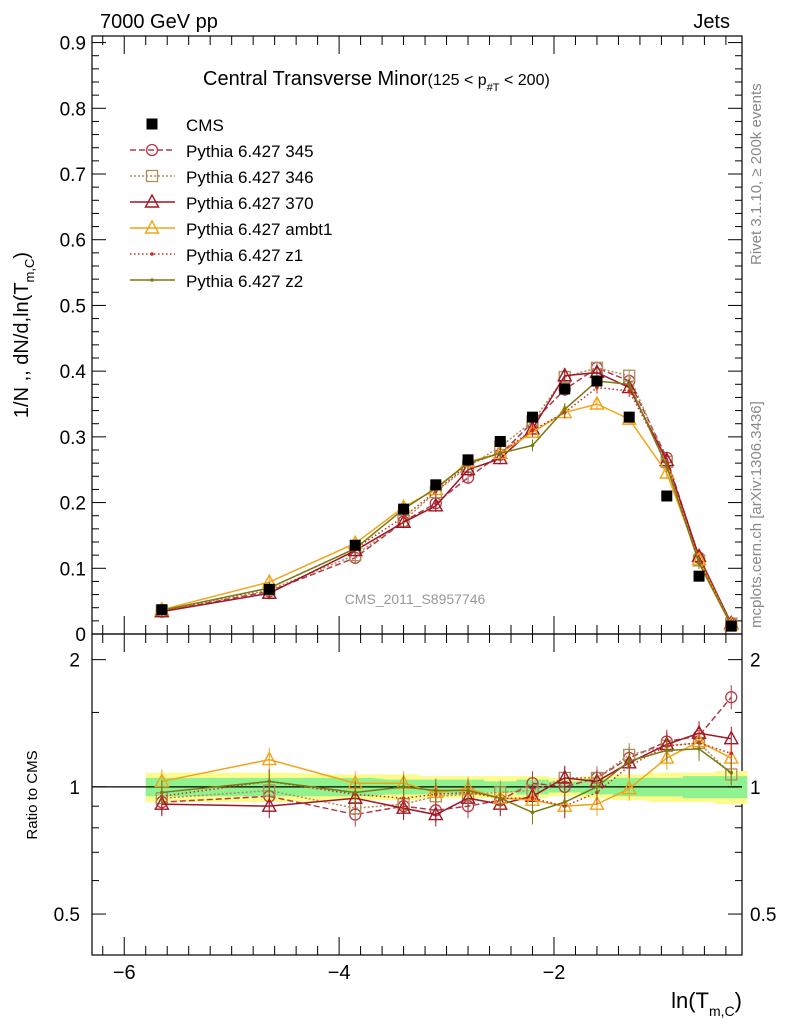 The image size is (786, 1024). What do you see at coordinates (493, 88) in the screenshot?
I see `main-title-range-sub: #T` at bounding box center [493, 88].